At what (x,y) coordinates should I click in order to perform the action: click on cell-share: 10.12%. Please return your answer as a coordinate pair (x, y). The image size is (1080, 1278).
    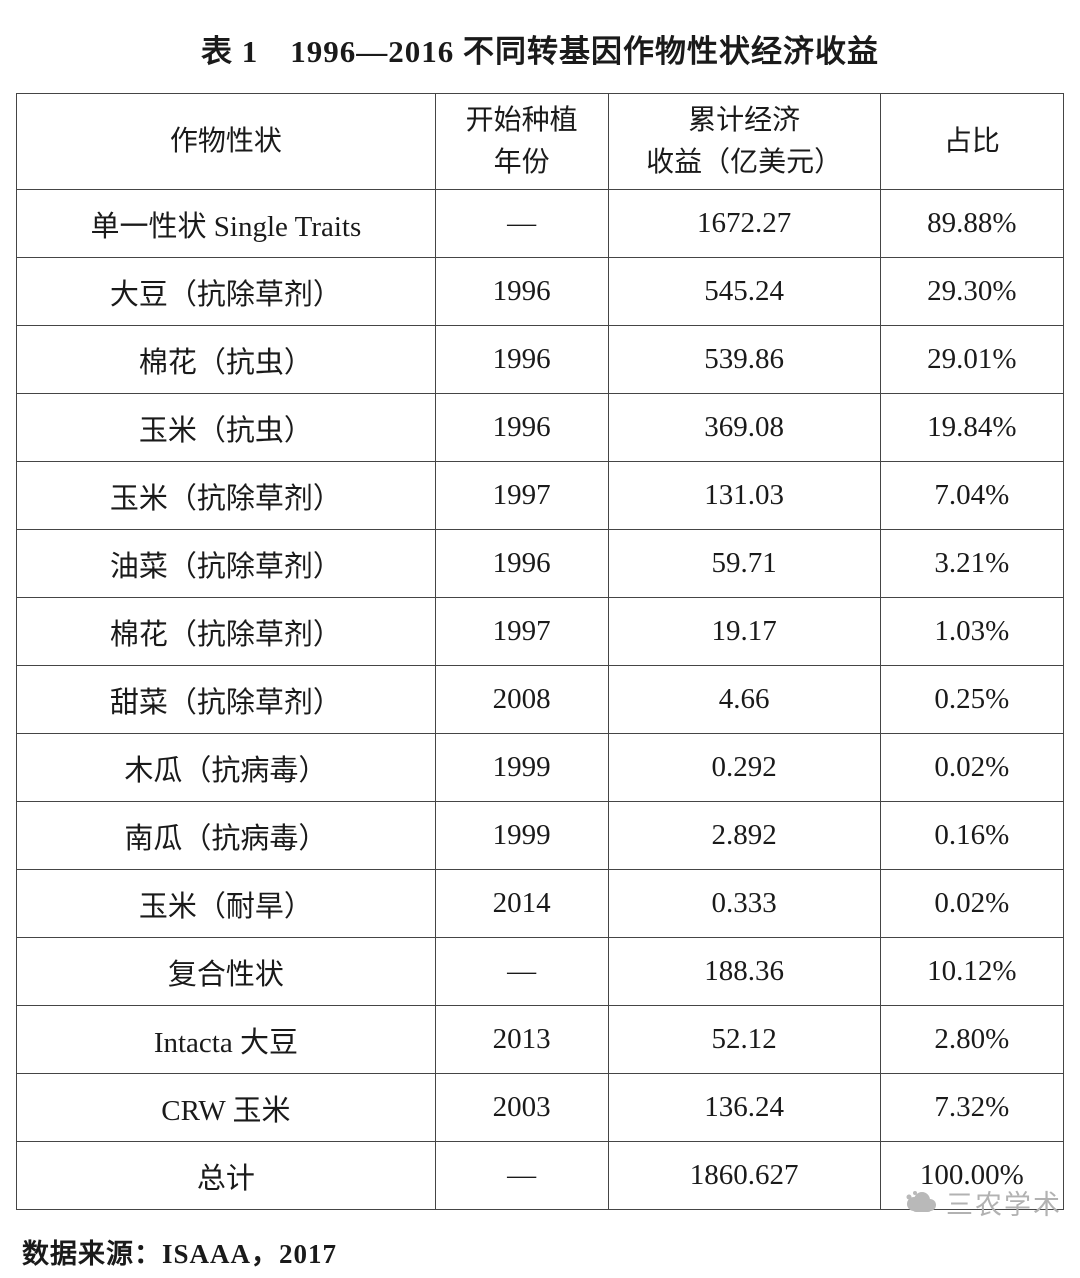
    Looking at the image, I should click on (972, 971).